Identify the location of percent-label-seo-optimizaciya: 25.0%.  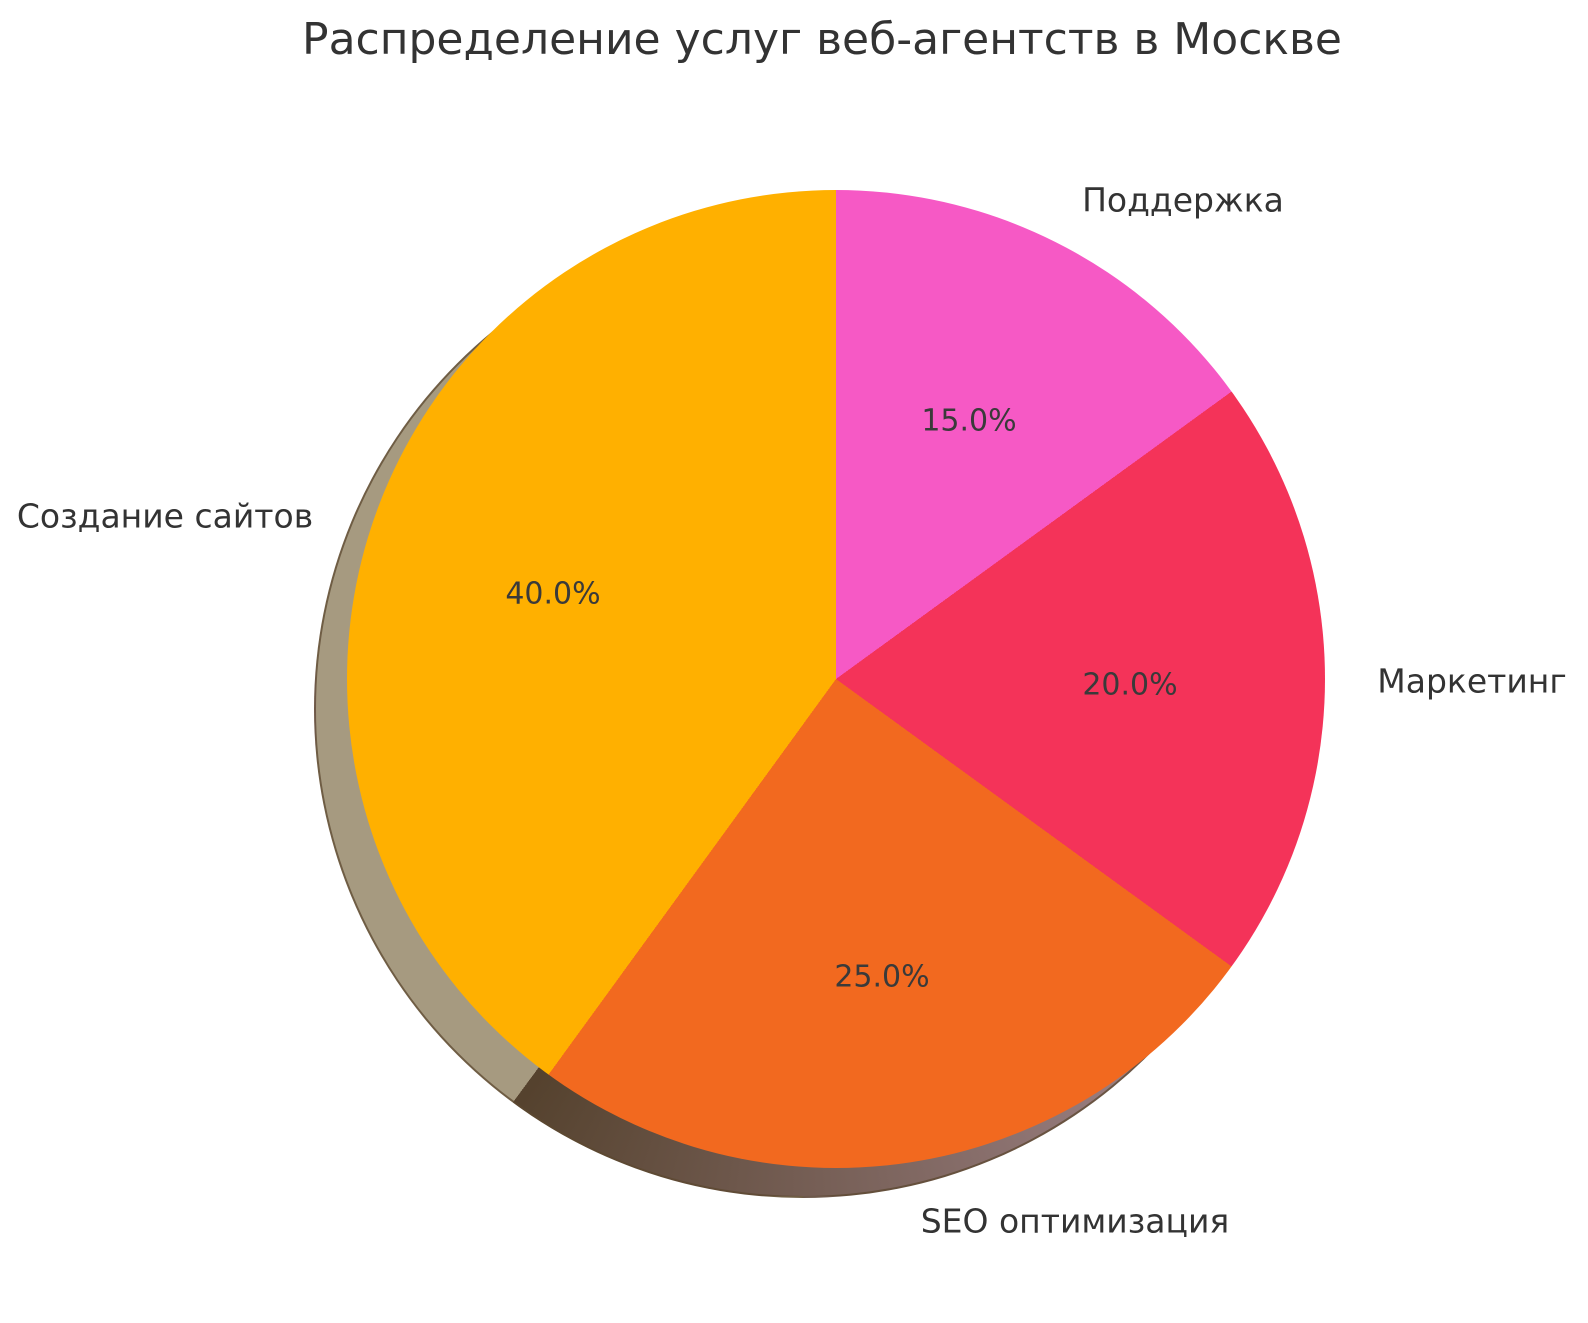
(882, 977).